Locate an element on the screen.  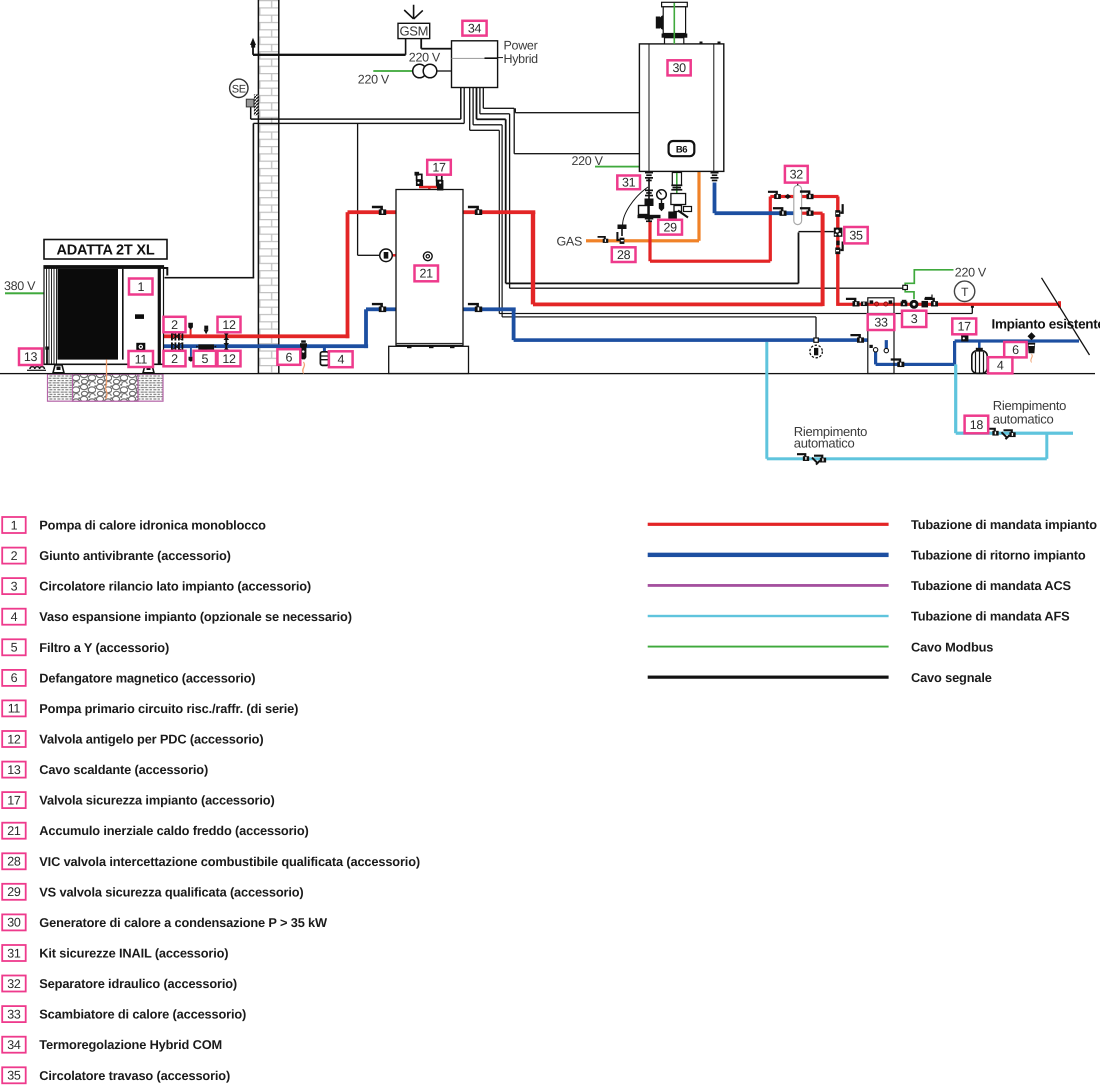
svg-text: Impianto esistente is located at coordinates (1046, 324).